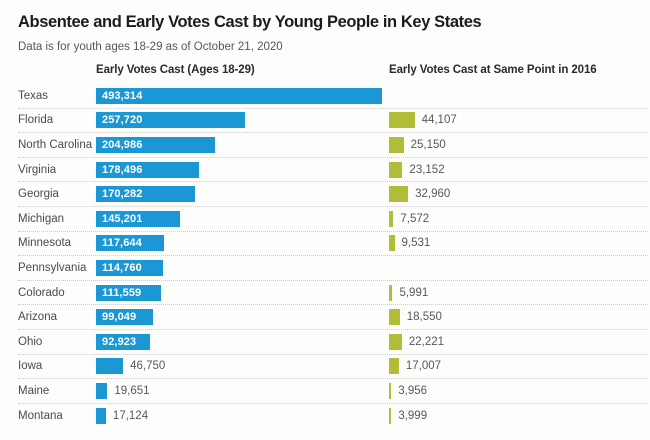  I want to click on bar-value-label: 44,107, so click(439, 120).